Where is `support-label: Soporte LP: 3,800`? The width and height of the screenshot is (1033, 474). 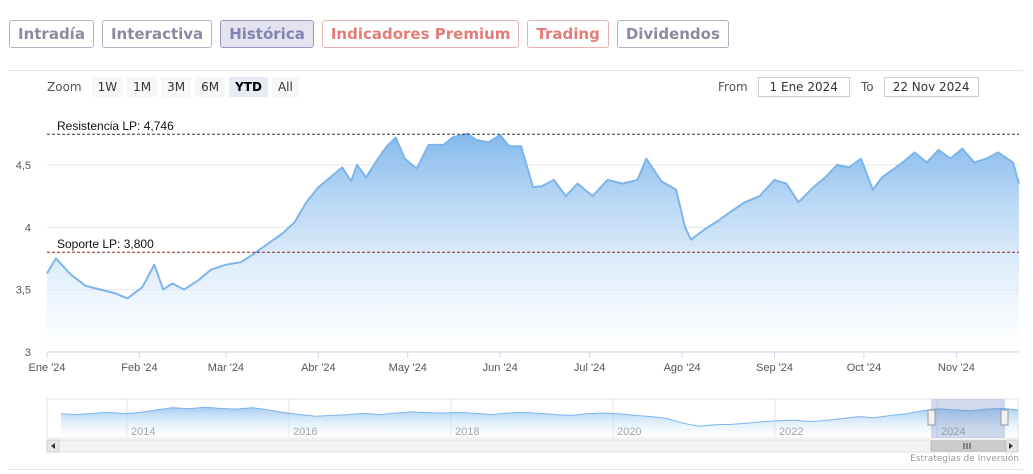
support-label: Soporte LP: 3,800 is located at coordinates (105, 244).